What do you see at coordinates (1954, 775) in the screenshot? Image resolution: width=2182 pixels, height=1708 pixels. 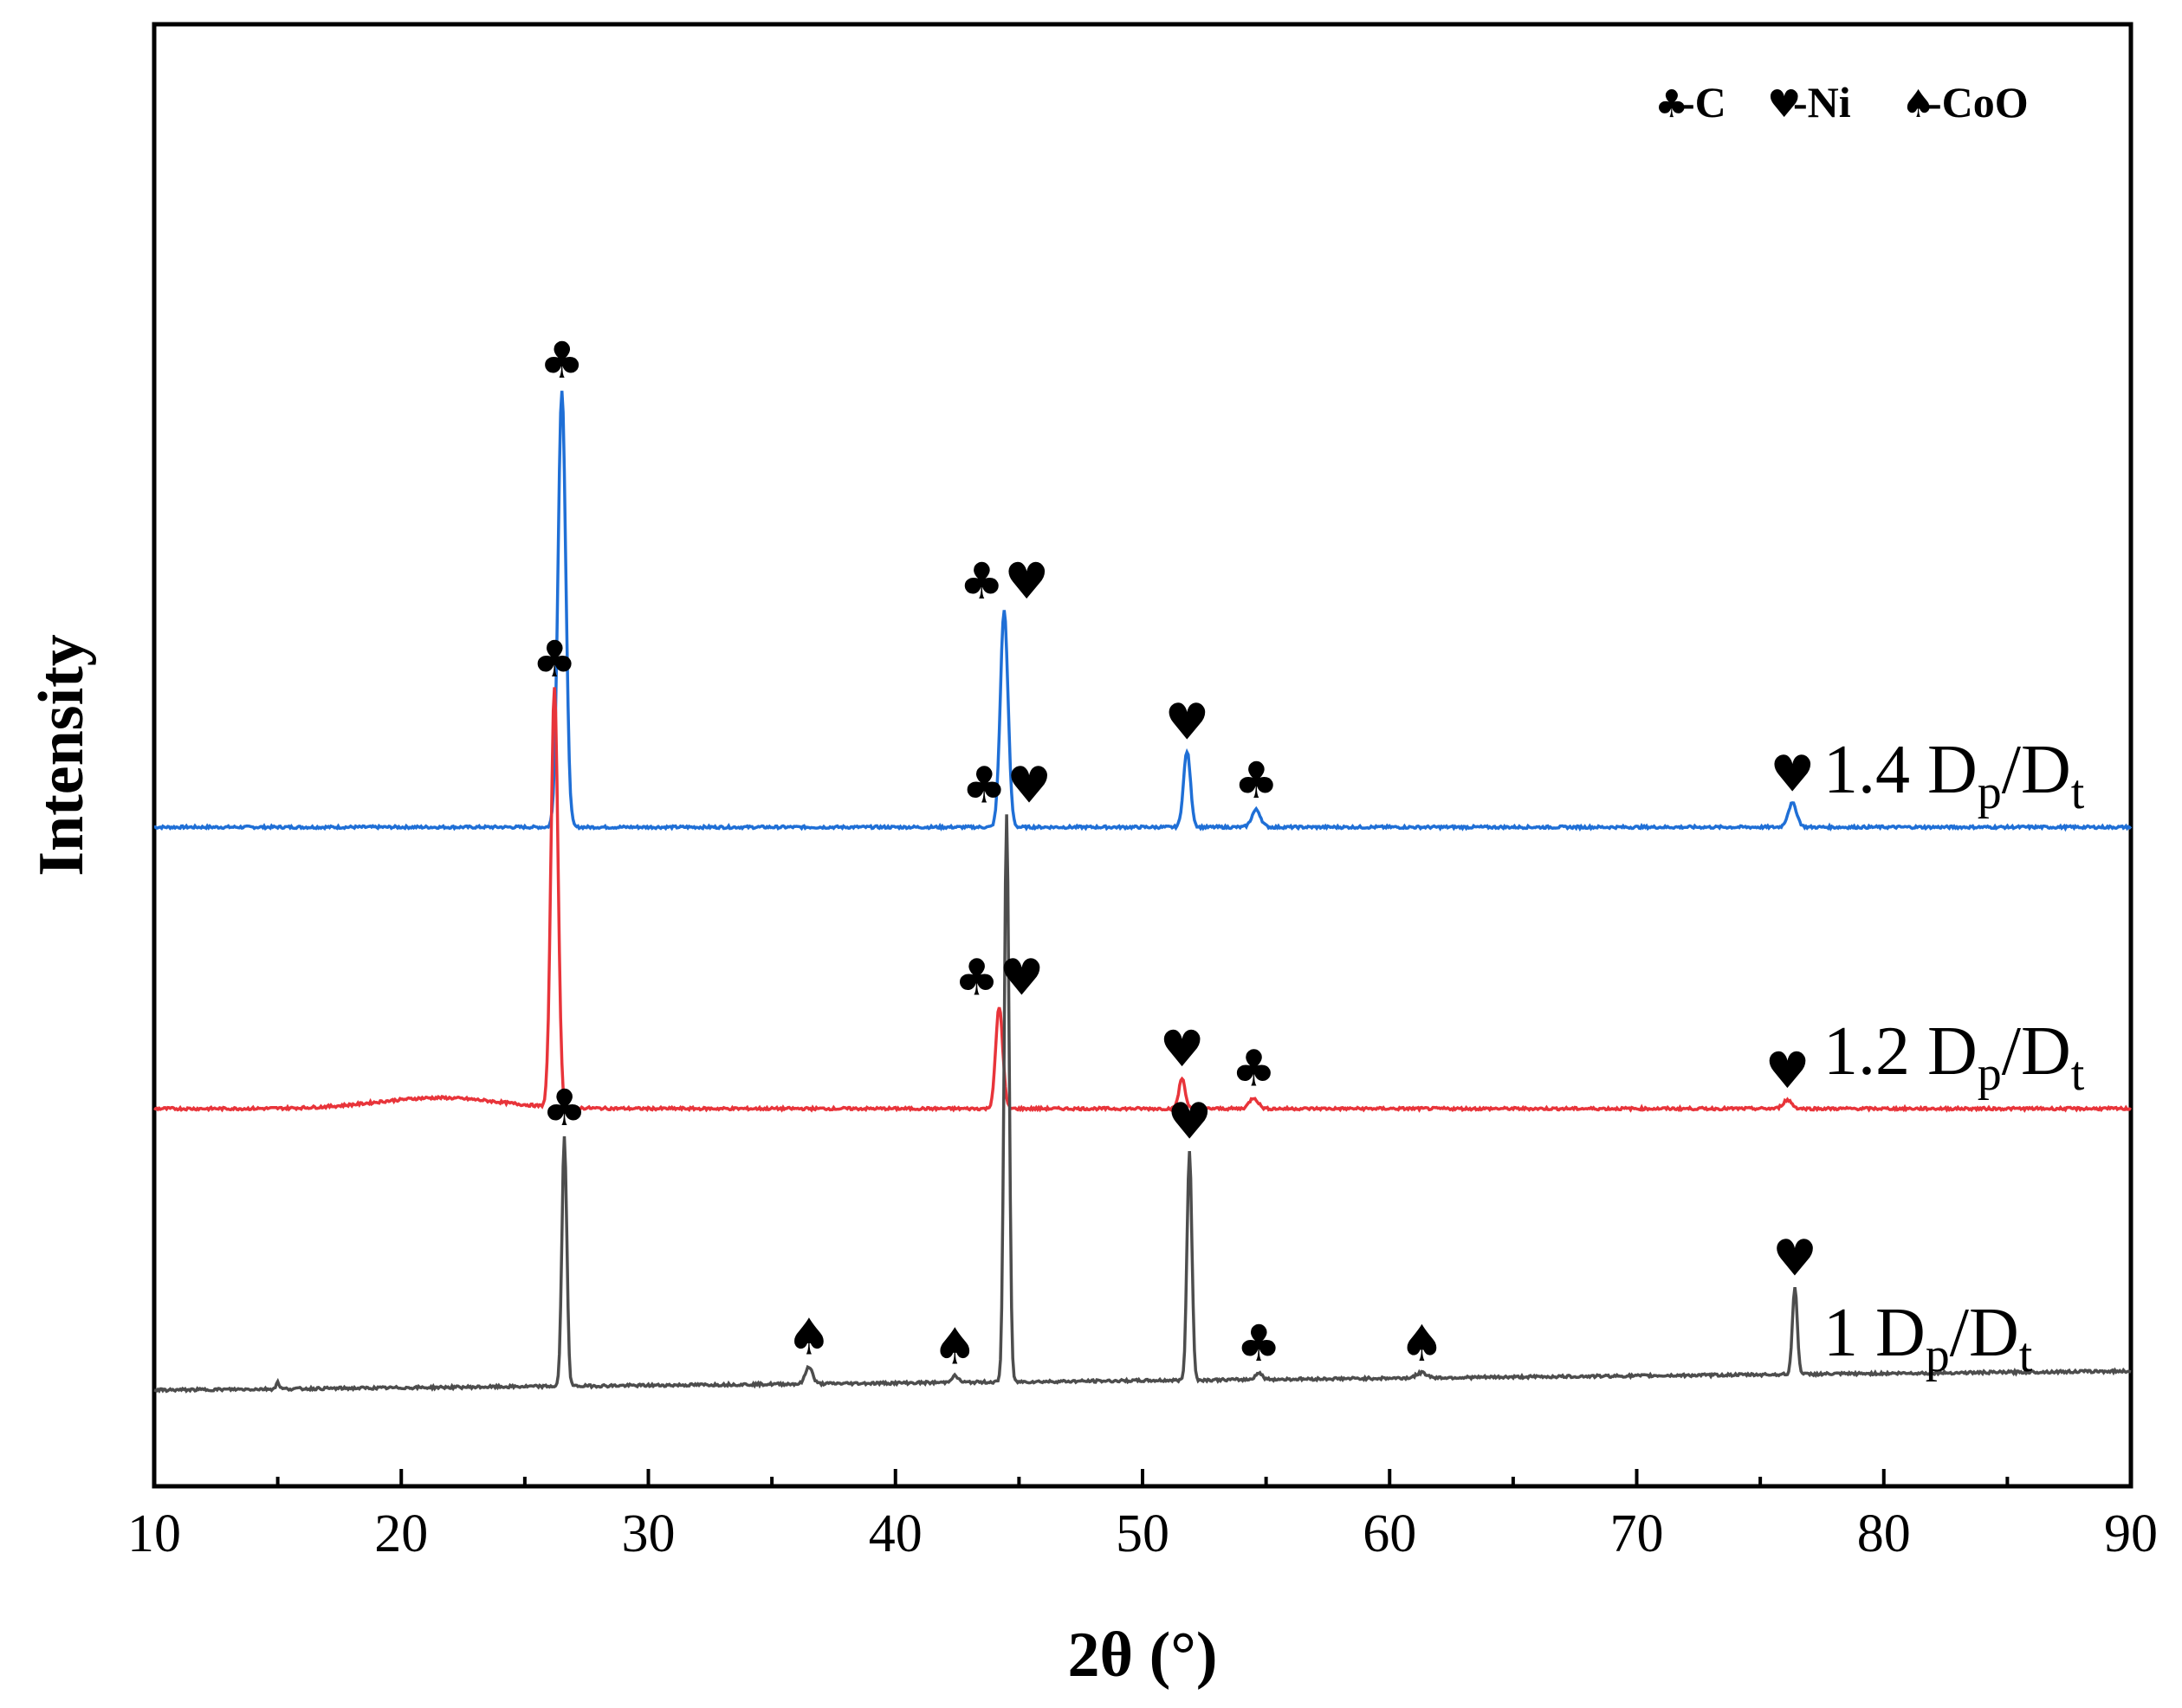 I see `series-label: 1.4 Dp/Dt` at bounding box center [1954, 775].